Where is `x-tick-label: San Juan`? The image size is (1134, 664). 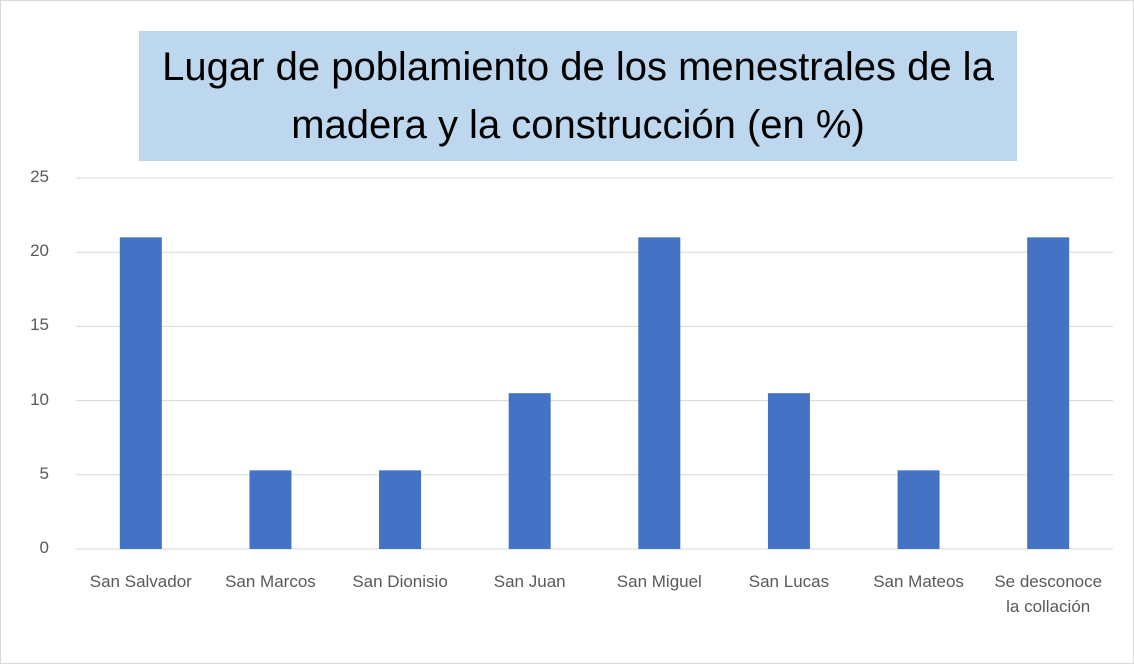
x-tick-label: San Juan is located at coordinates (529, 581).